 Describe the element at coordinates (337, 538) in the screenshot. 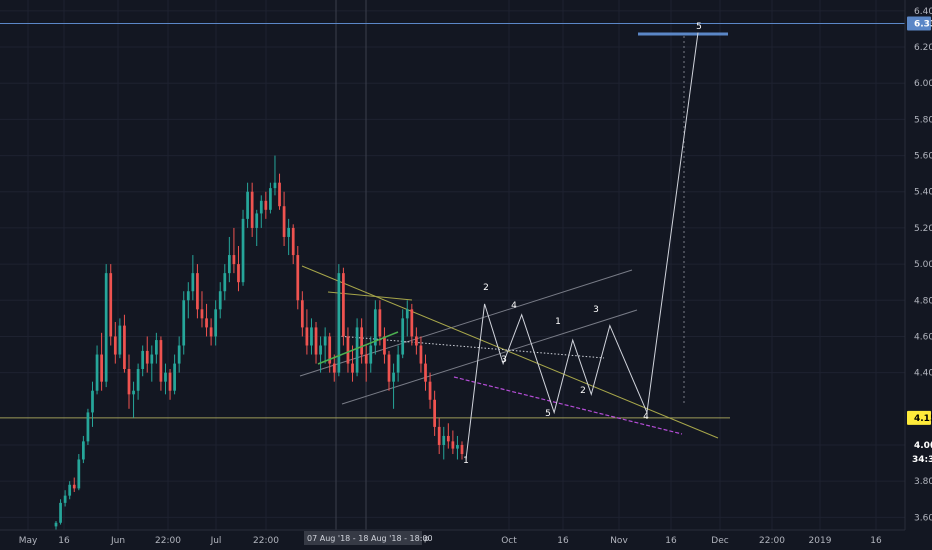

I see `crosshair-tag-bg` at that location.